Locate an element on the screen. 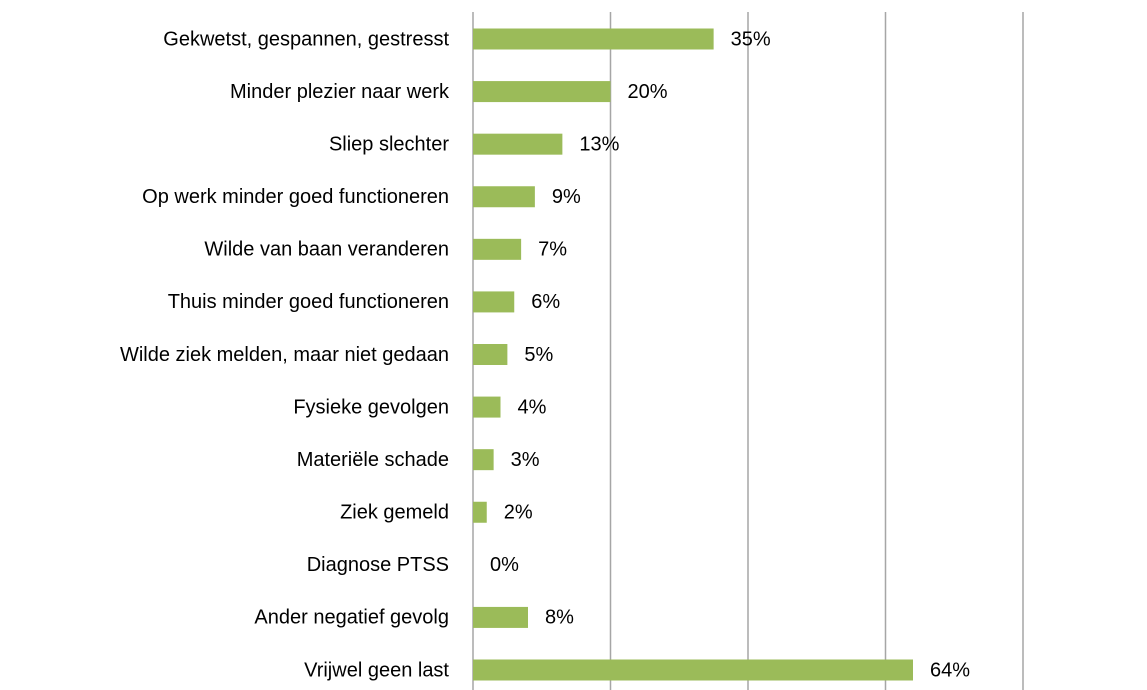 Image resolution: width=1147 pixels, height=690 pixels. value-label: 4% is located at coordinates (532, 407).